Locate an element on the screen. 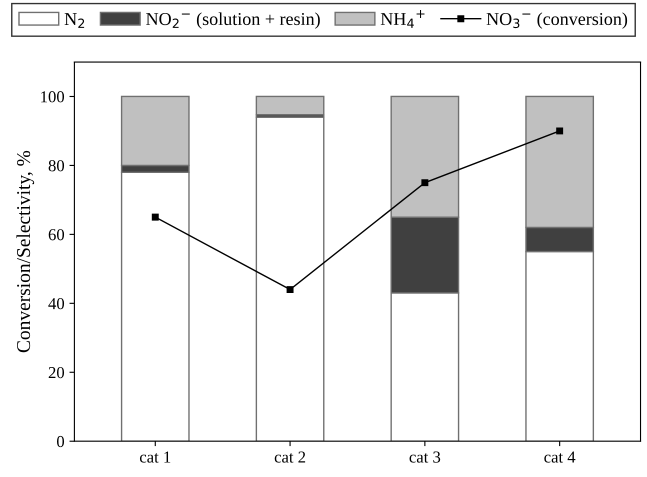  y-tick-label: 80 is located at coordinates (56, 166).